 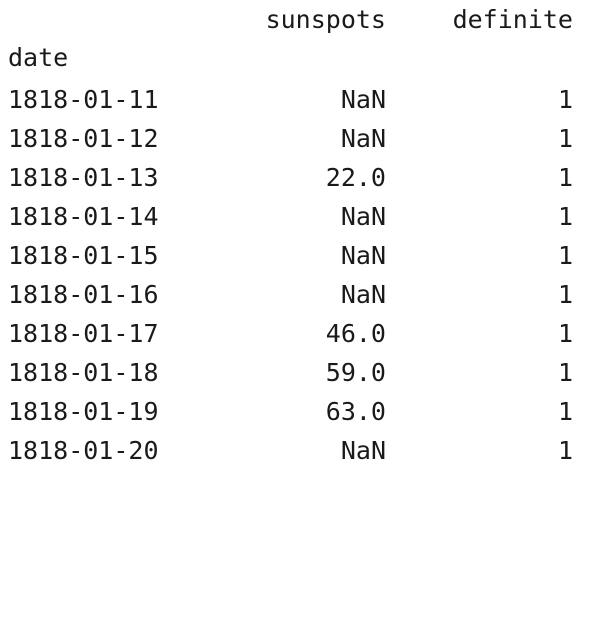 I want to click on table-row: 1818-01-12 NaN 1, so click(x=296, y=139).